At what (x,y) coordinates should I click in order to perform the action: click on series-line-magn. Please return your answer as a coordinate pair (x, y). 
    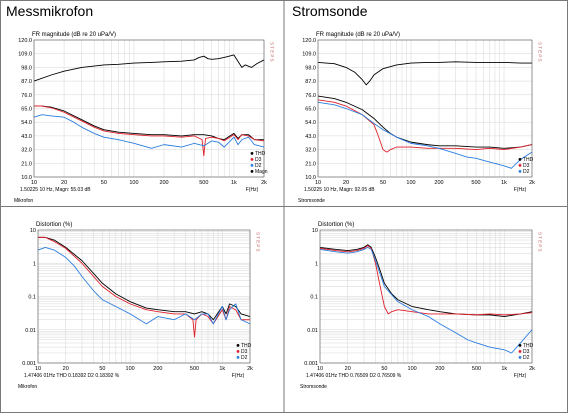
    Looking at the image, I should click on (149, 68).